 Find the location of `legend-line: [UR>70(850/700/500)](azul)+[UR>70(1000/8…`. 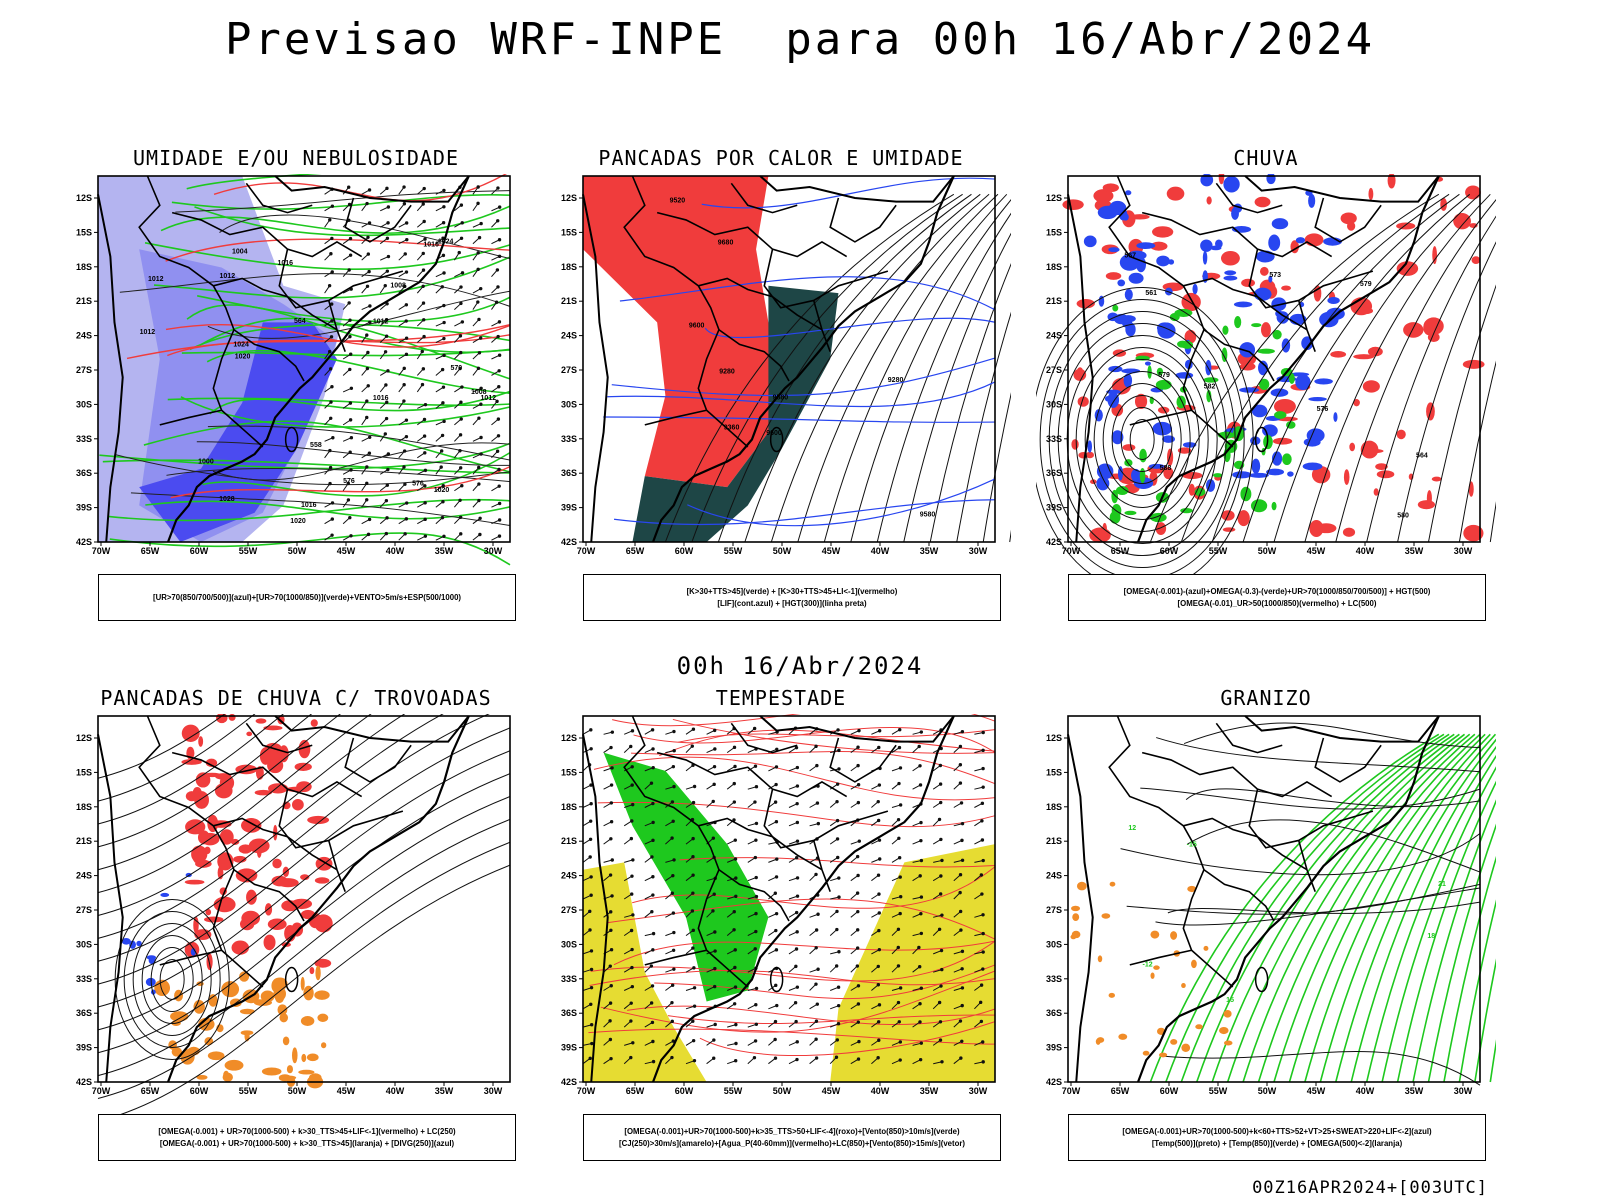

legend-line: [UR>70(850/700/500)](azul)+[UR>70(1000/8… is located at coordinates (307, 597).